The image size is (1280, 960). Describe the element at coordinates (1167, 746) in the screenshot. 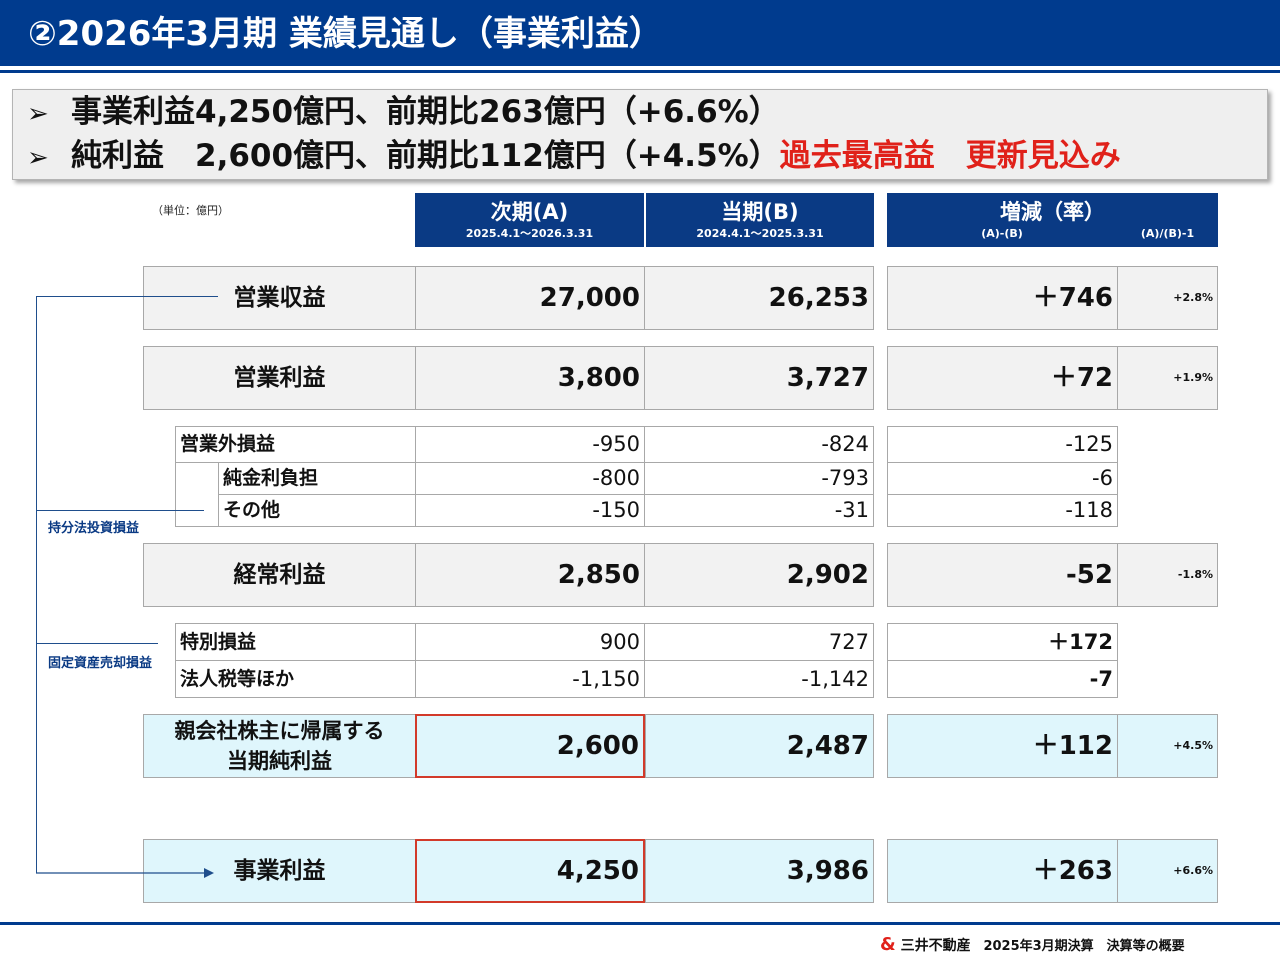

I see `net-income-rate: +4.5%` at that location.